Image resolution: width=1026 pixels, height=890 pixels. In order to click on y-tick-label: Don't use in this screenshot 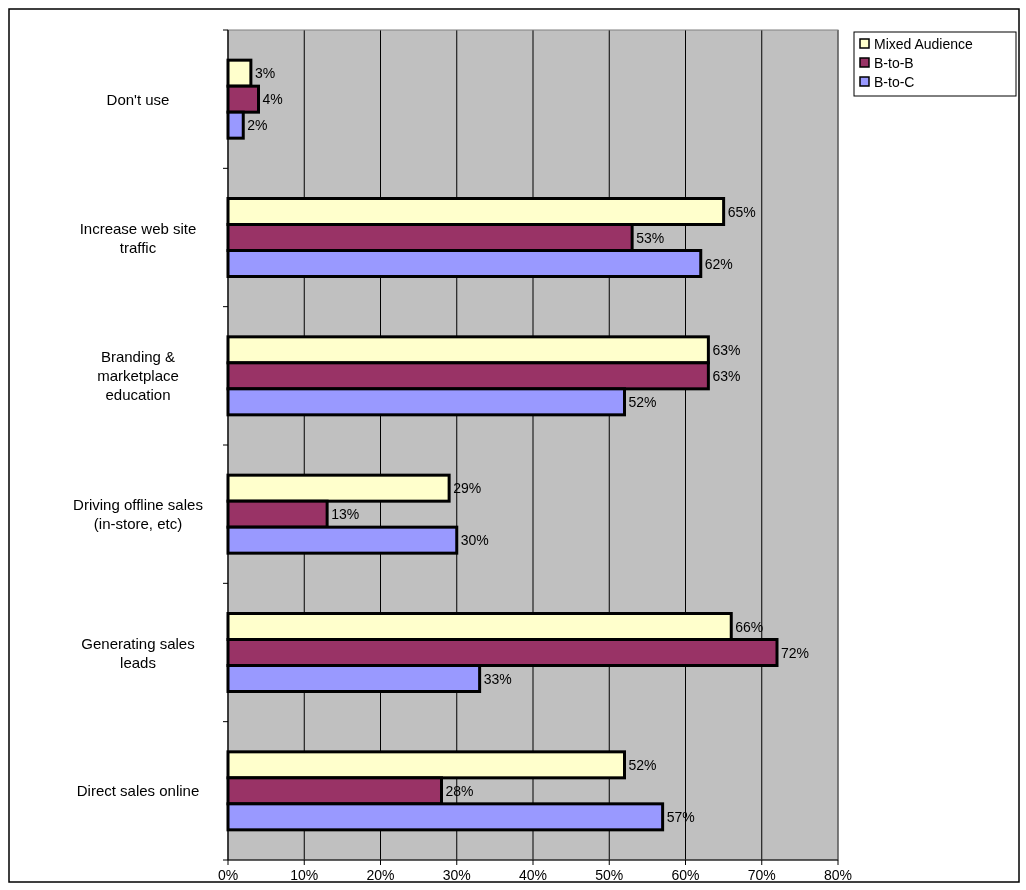, I will do `click(138, 99)`.